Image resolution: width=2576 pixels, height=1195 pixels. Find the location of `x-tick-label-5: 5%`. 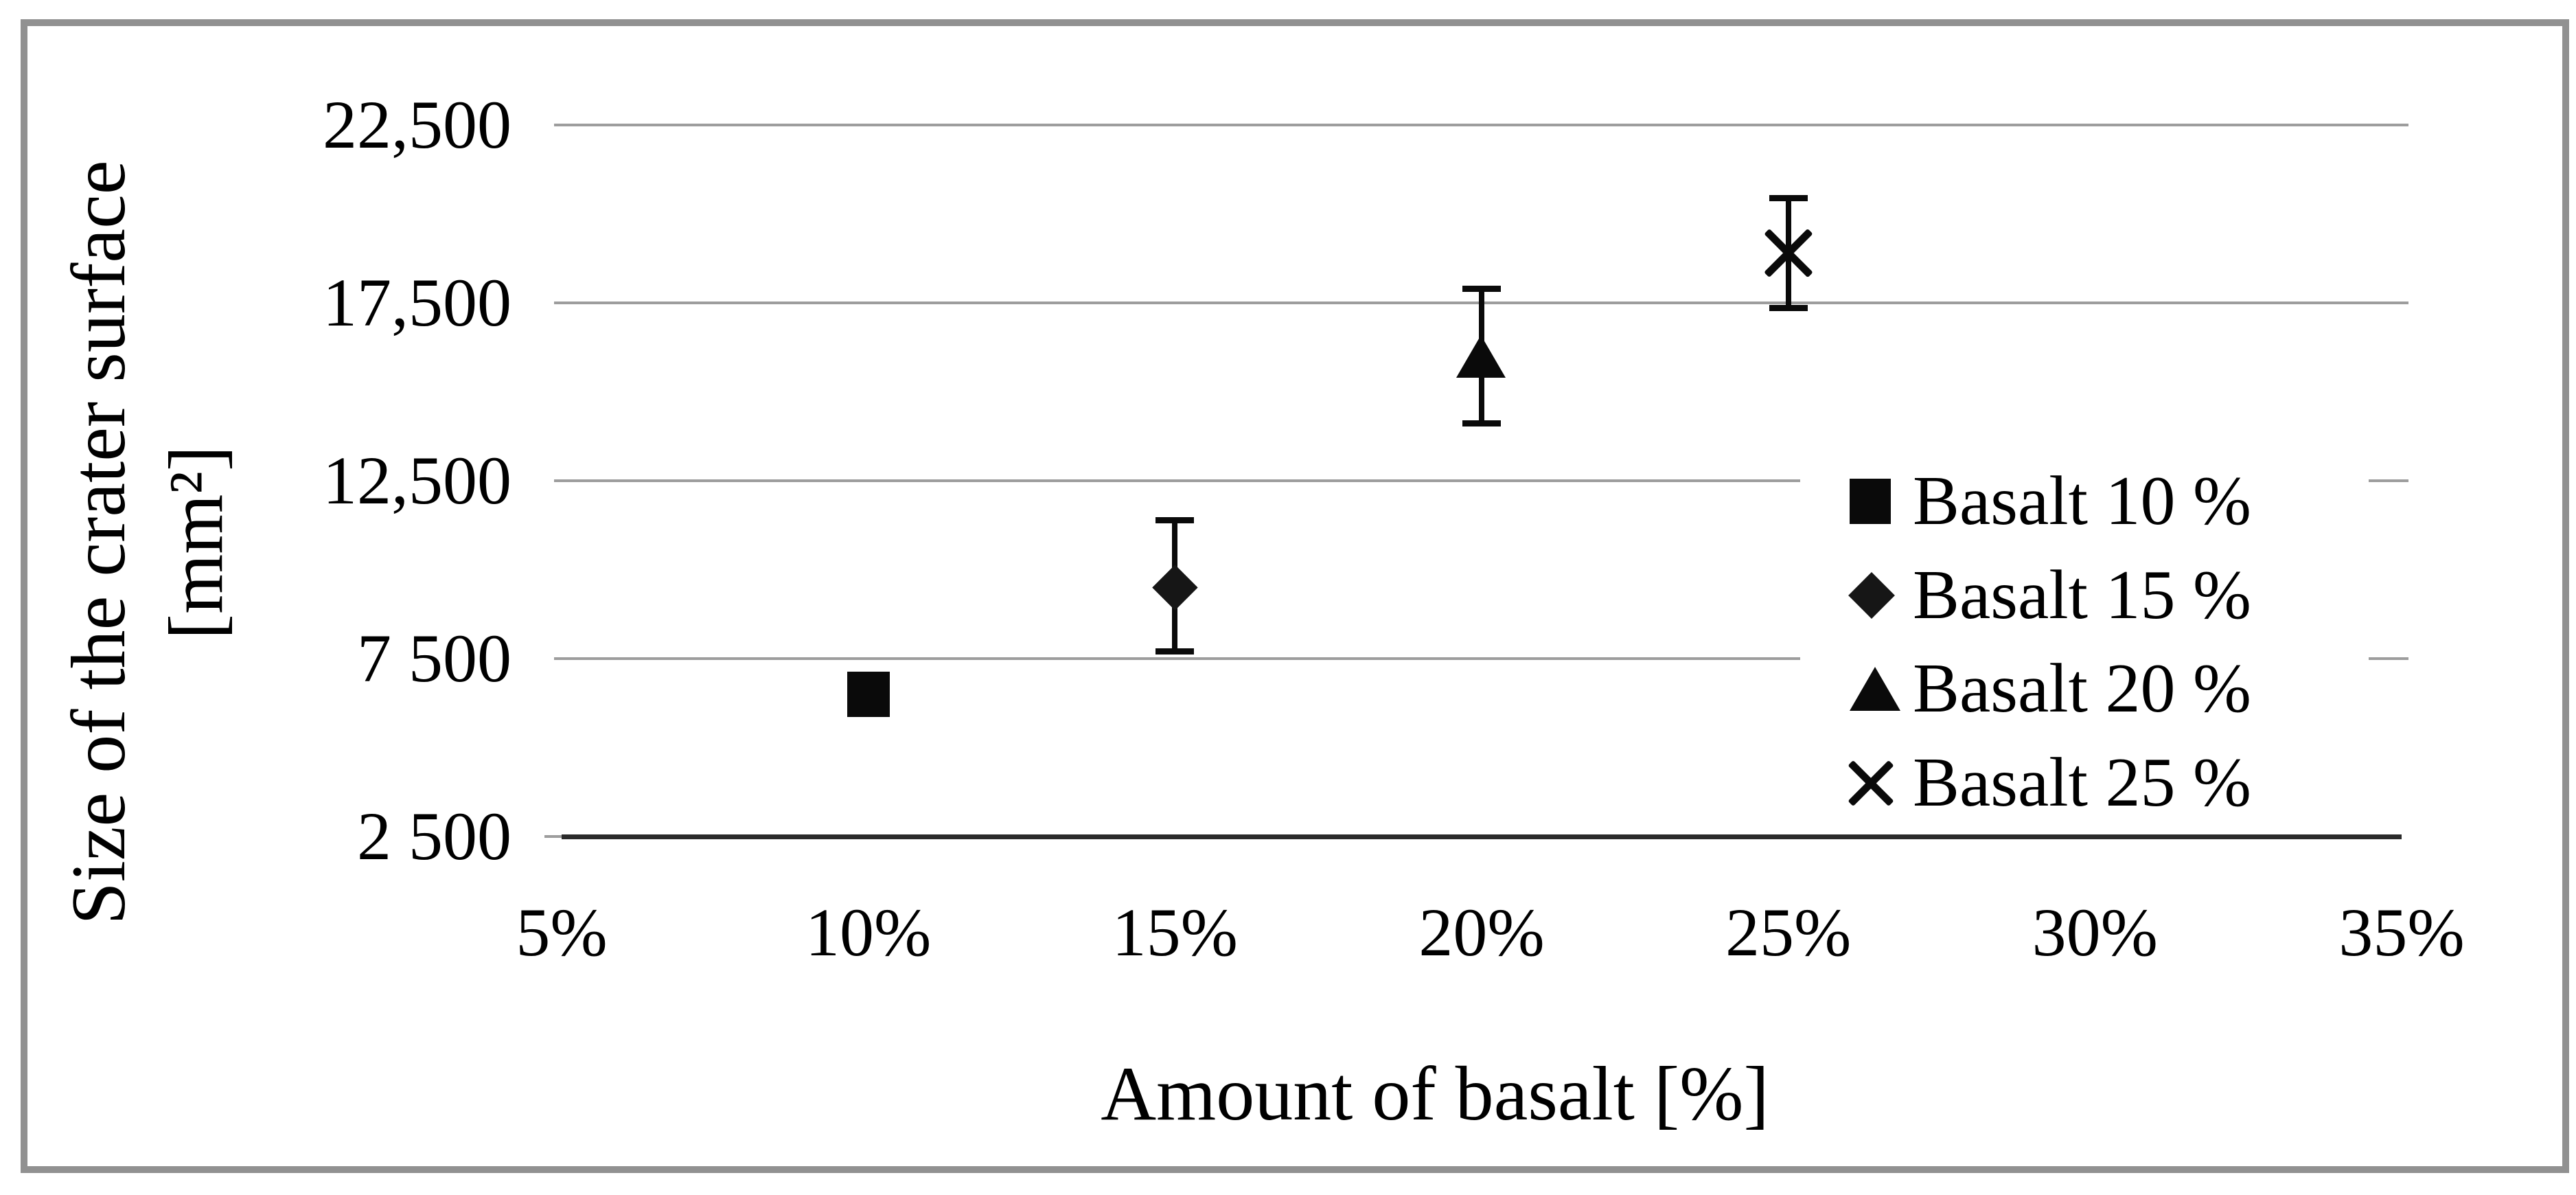

x-tick-label-5: 5% is located at coordinates (562, 932).